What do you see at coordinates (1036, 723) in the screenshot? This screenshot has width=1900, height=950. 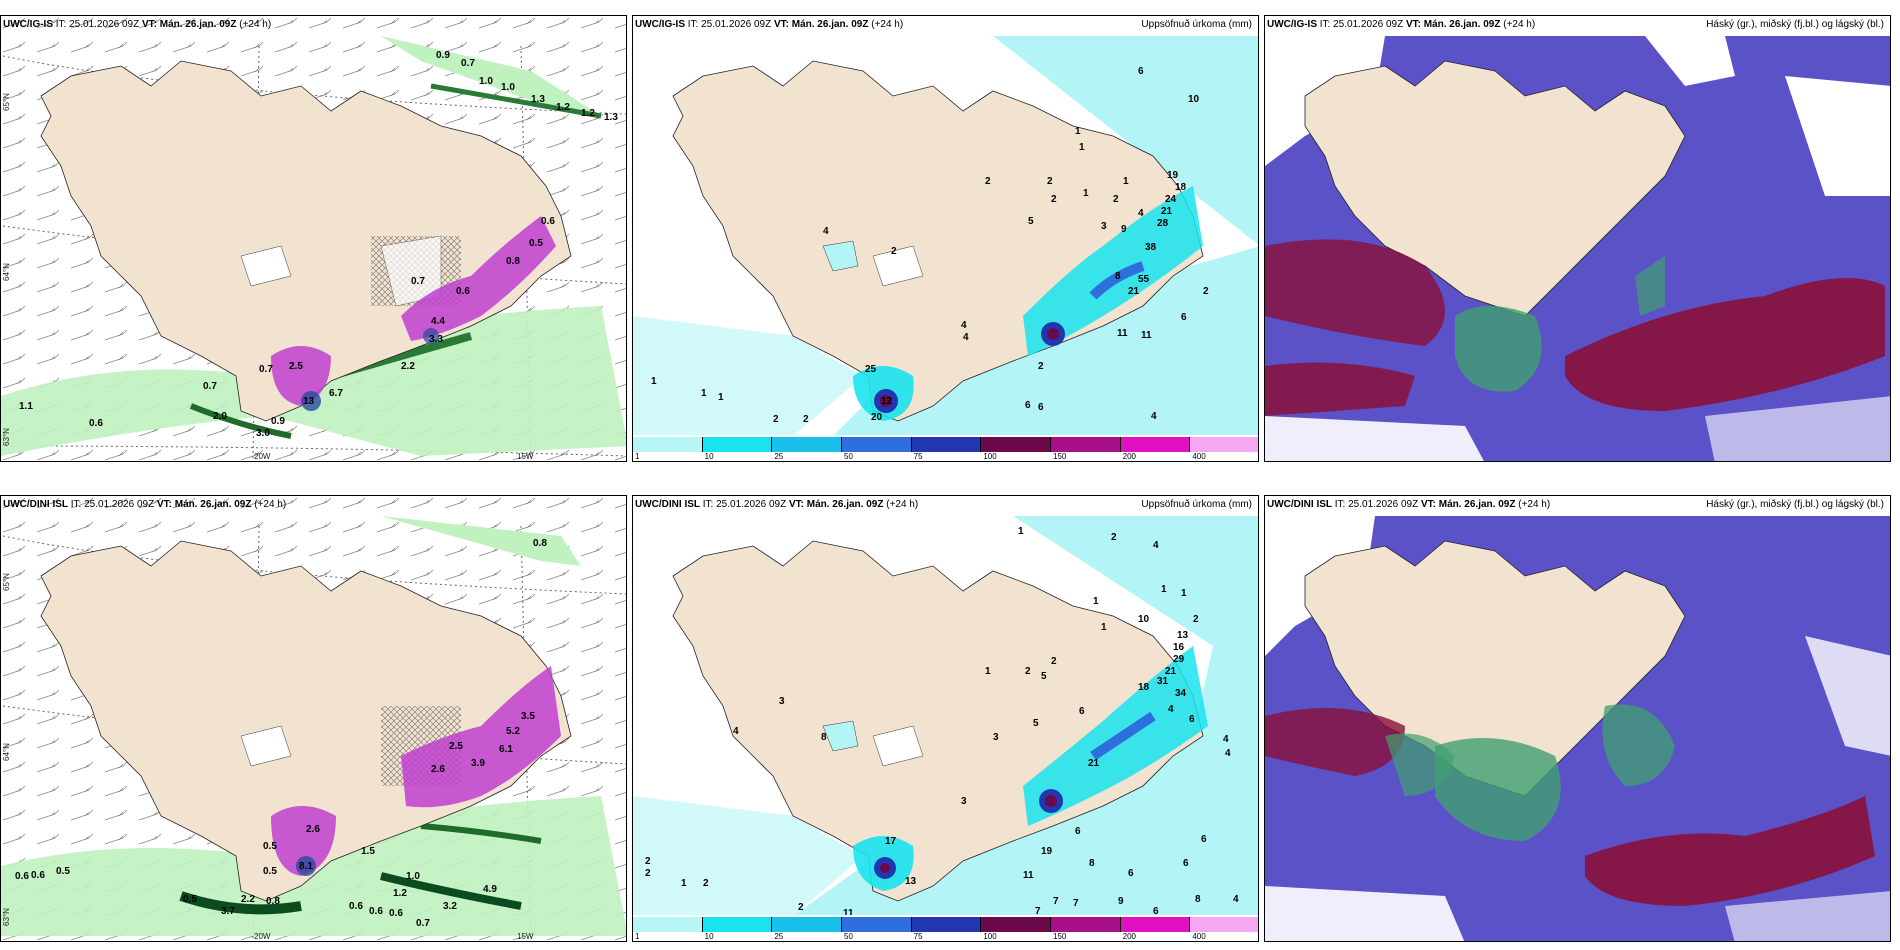 I see `value-label: 5` at bounding box center [1036, 723].